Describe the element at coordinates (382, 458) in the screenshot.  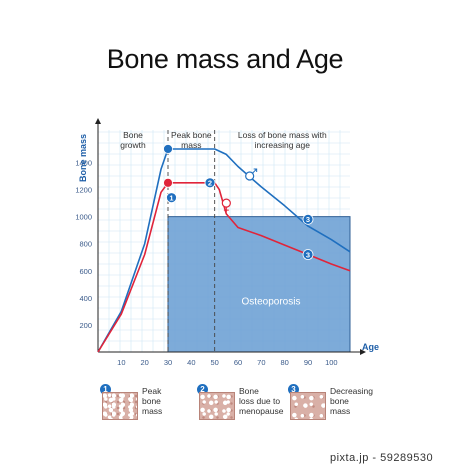
I see `watermark: pixta.jp - 59289530` at that location.